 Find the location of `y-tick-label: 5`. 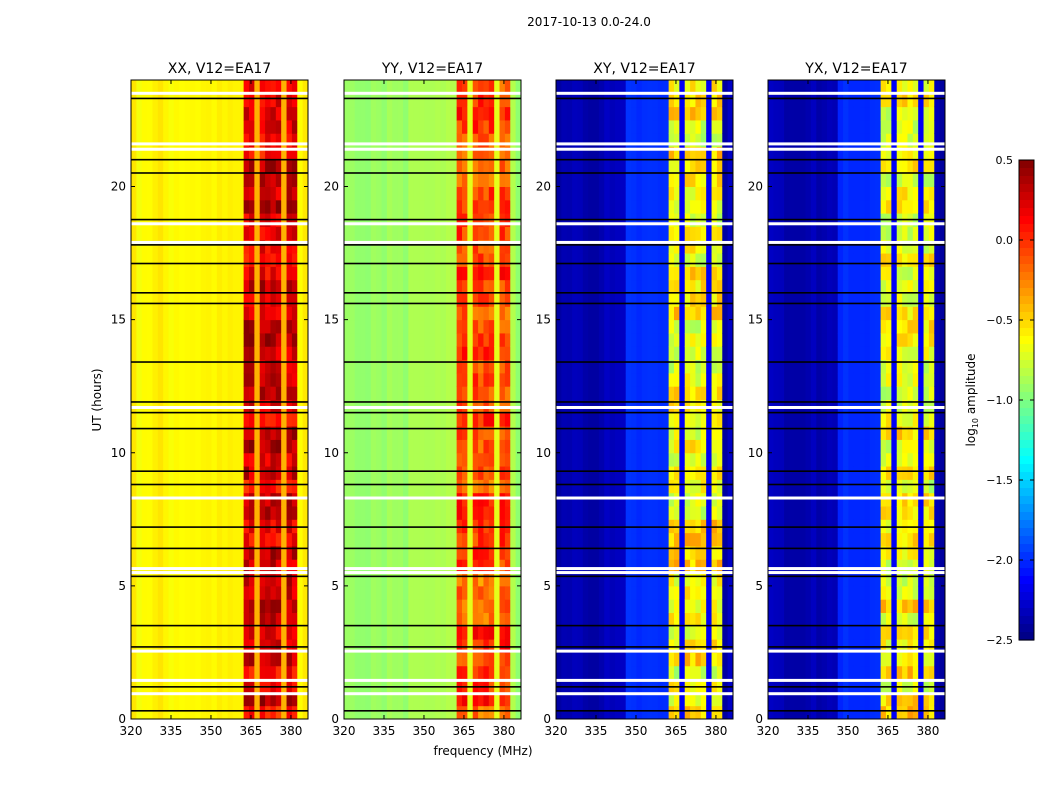

y-tick-label: 5 is located at coordinates (547, 586).